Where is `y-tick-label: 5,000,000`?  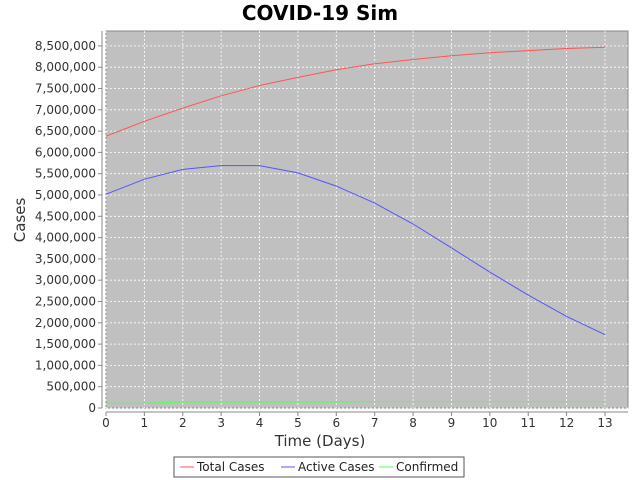
y-tick-label: 5,000,000 is located at coordinates (65, 195).